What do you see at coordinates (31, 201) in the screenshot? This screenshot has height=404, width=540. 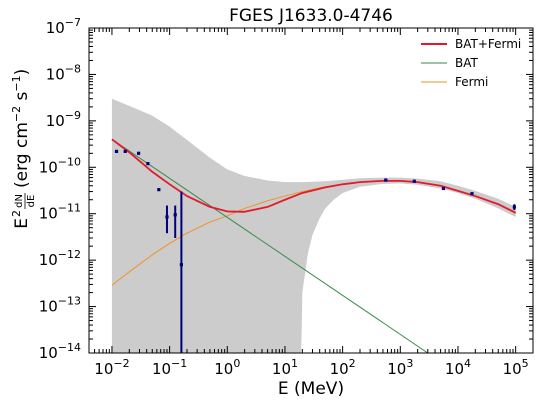 I see `y-label-frac-den: dE` at bounding box center [31, 201].